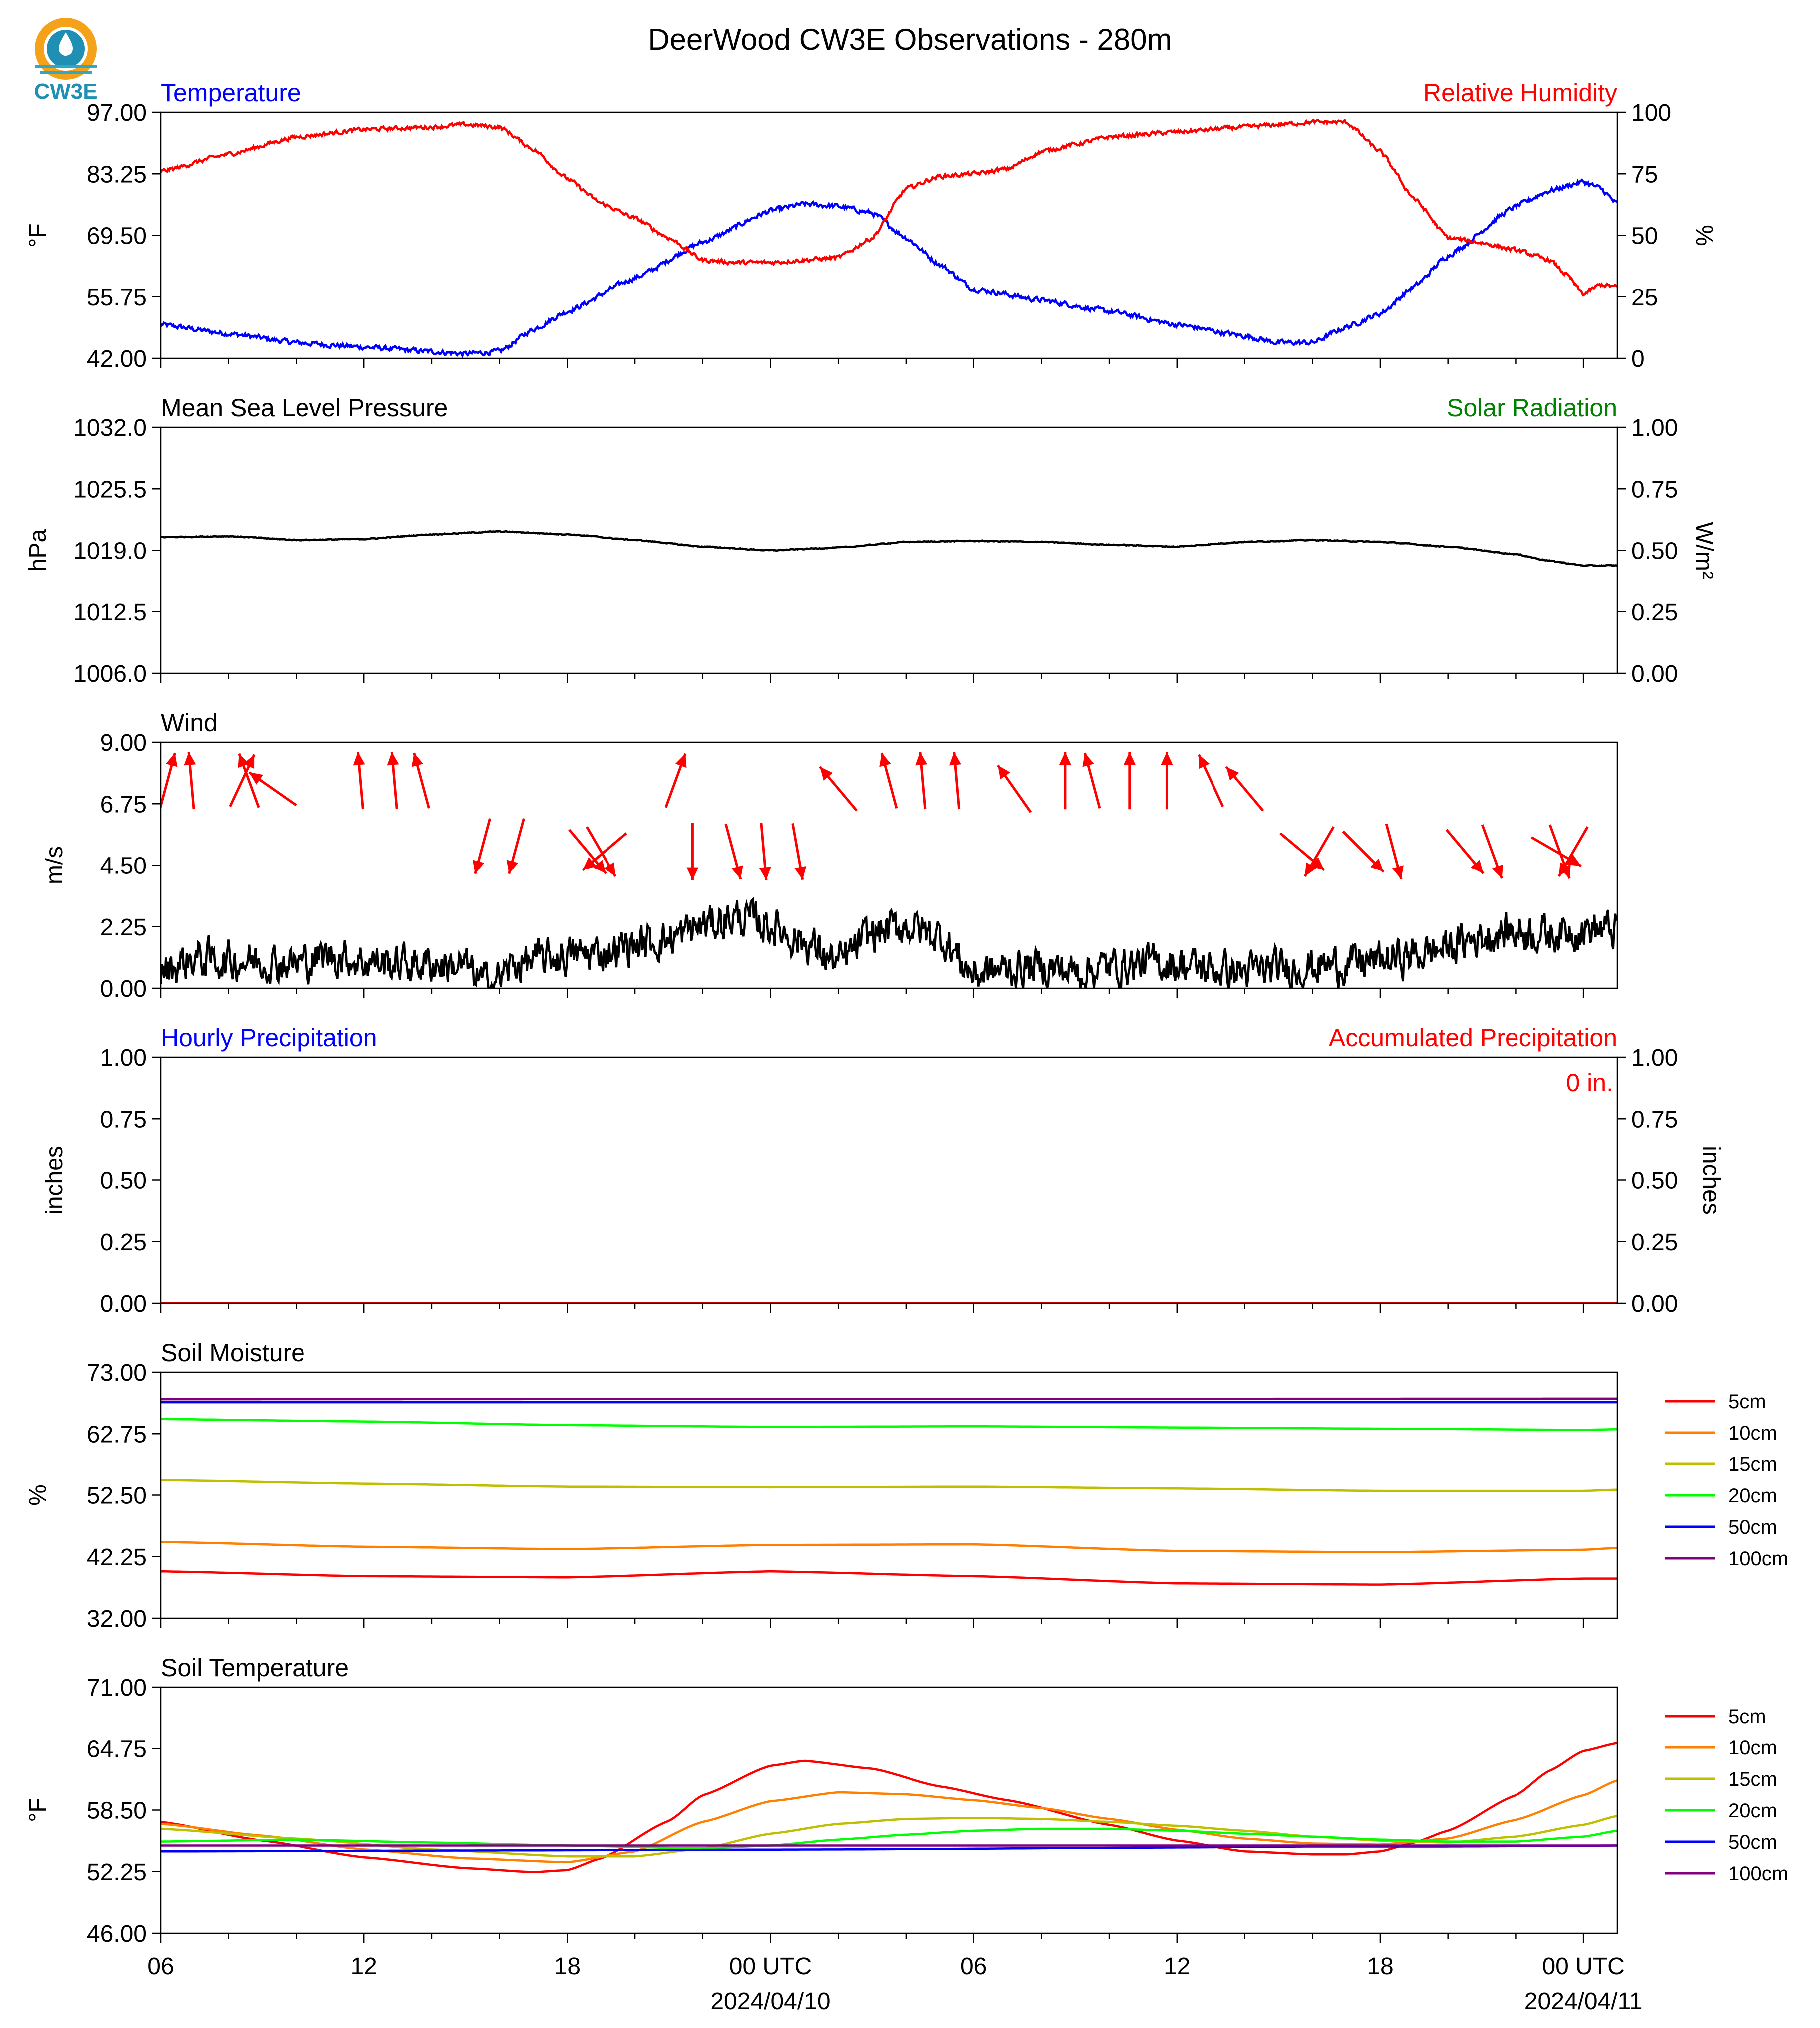  What do you see at coordinates (1704, 235) in the screenshot?
I see `y-axis-label-right: %` at bounding box center [1704, 235].